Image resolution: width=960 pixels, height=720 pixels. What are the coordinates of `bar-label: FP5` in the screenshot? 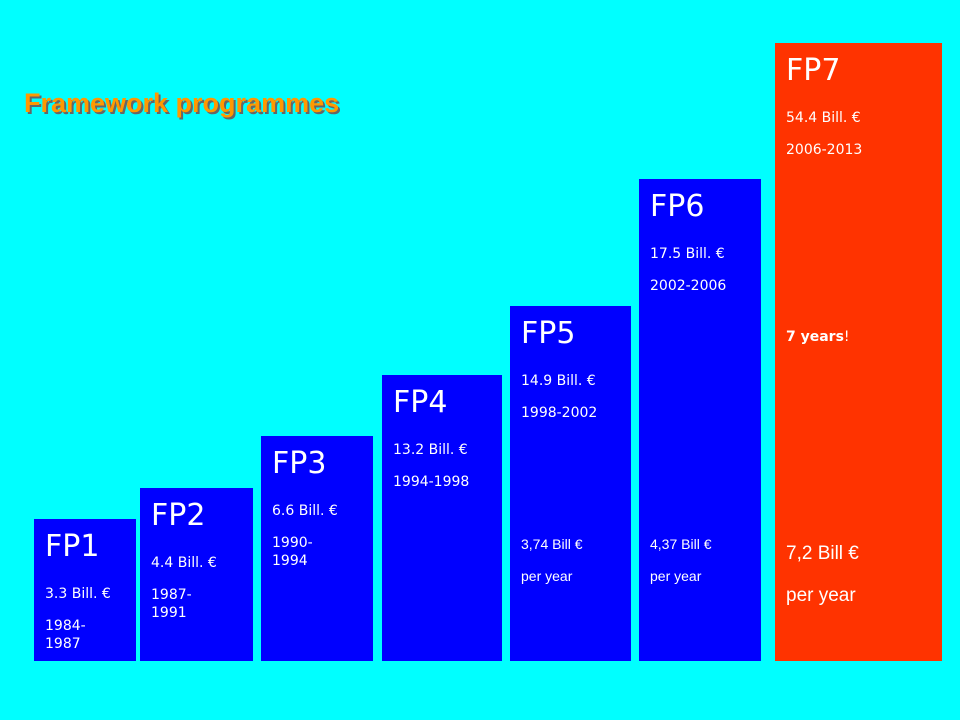 It's located at (548, 333).